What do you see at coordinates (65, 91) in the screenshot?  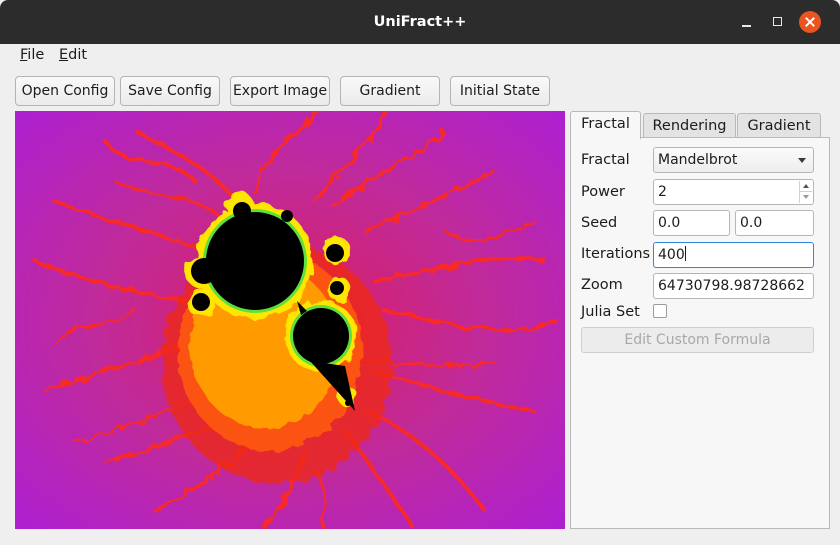 I see `open-config-button: Open Config` at bounding box center [65, 91].